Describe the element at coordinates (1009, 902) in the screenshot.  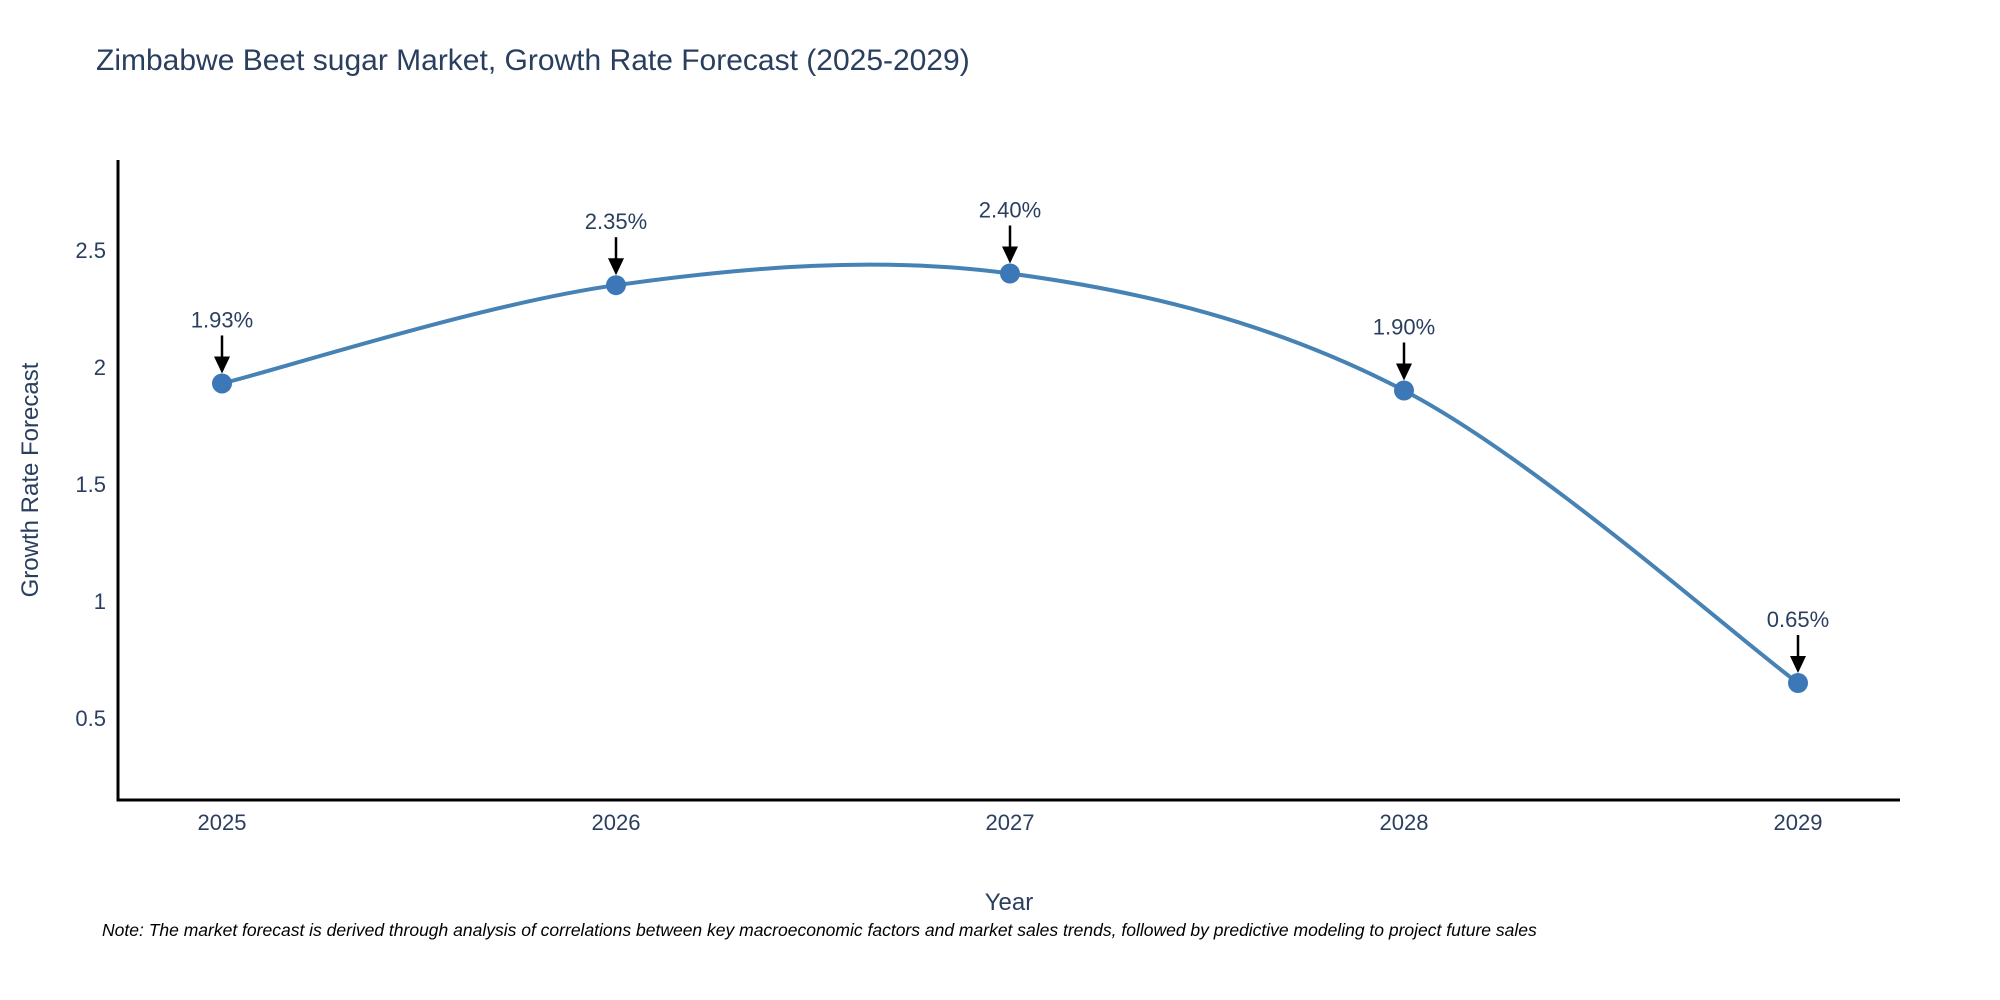
I see `x-axis-title: Year` at that location.